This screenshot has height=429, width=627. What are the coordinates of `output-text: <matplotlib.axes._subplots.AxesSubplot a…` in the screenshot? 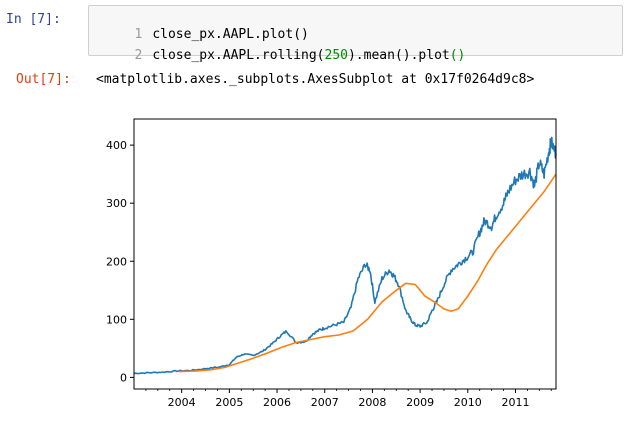 It's located at (315, 79).